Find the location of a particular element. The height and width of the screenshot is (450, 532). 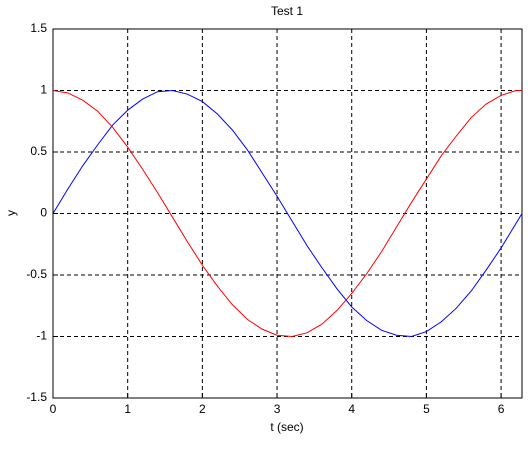

x-tick-label: 1 is located at coordinates (127, 409).